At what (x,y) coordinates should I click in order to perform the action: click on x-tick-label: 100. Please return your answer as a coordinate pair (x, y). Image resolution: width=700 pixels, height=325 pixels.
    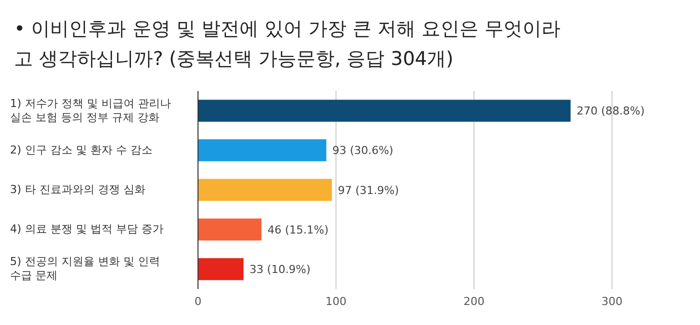
    Looking at the image, I should click on (336, 301).